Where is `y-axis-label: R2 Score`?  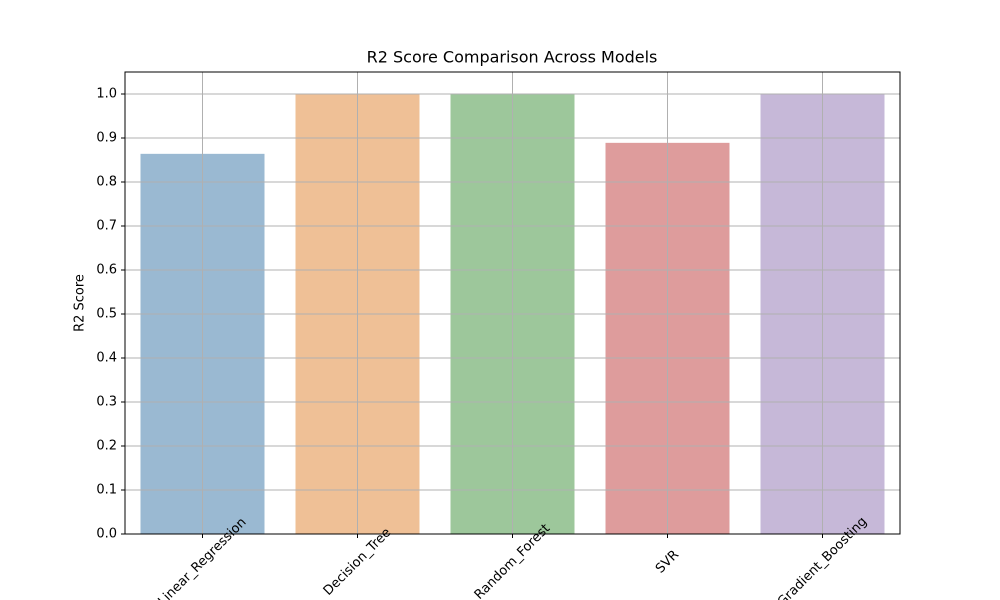 y-axis-label: R2 Score is located at coordinates (80, 303).